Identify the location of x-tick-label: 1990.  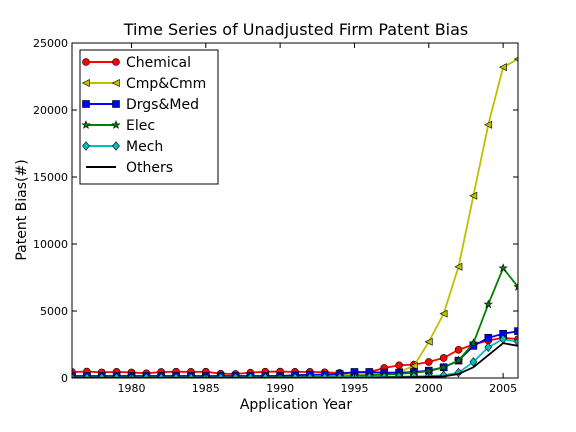
(280, 388).